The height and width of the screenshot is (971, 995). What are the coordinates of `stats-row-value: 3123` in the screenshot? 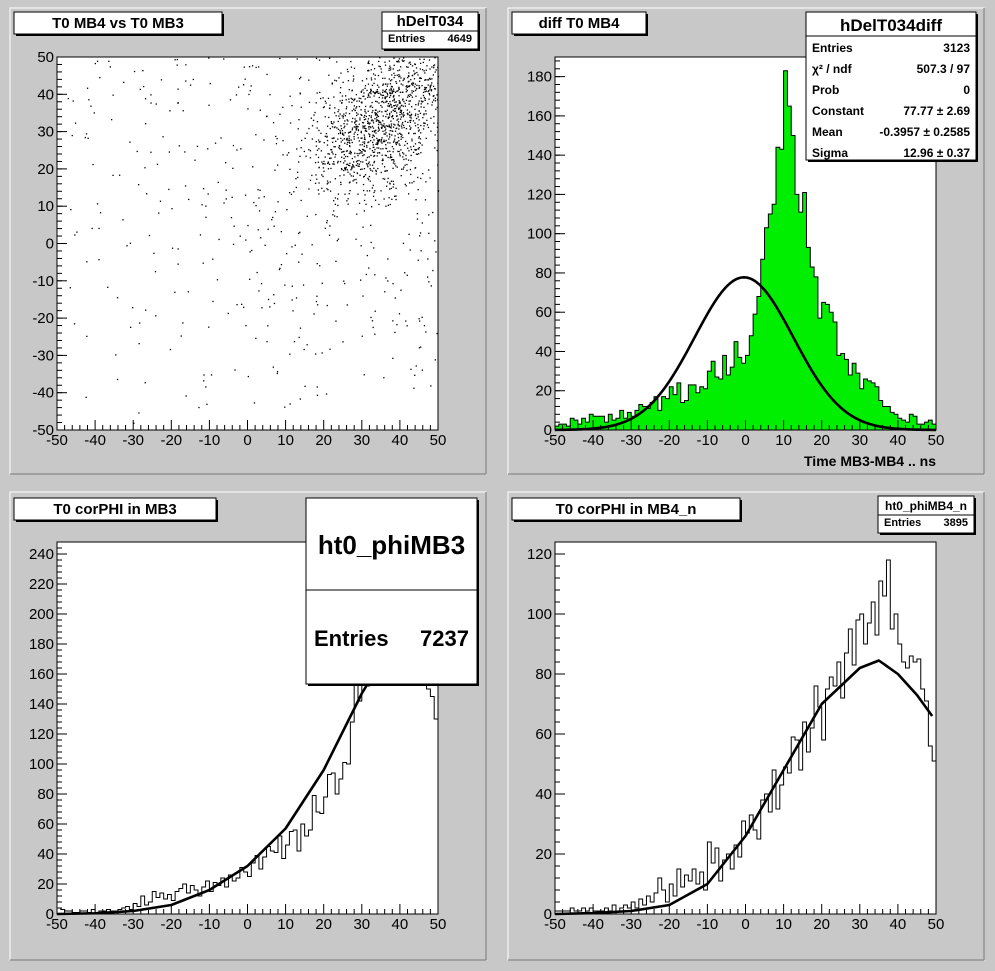 It's located at (956, 48).